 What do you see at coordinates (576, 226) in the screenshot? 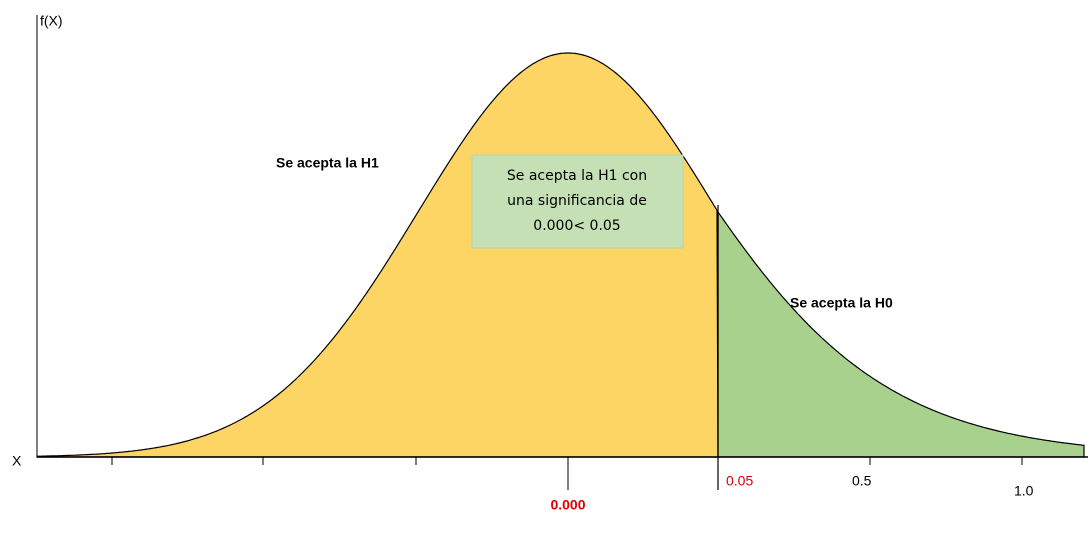
I see `note-line: 0.000< 0.05` at bounding box center [576, 226].